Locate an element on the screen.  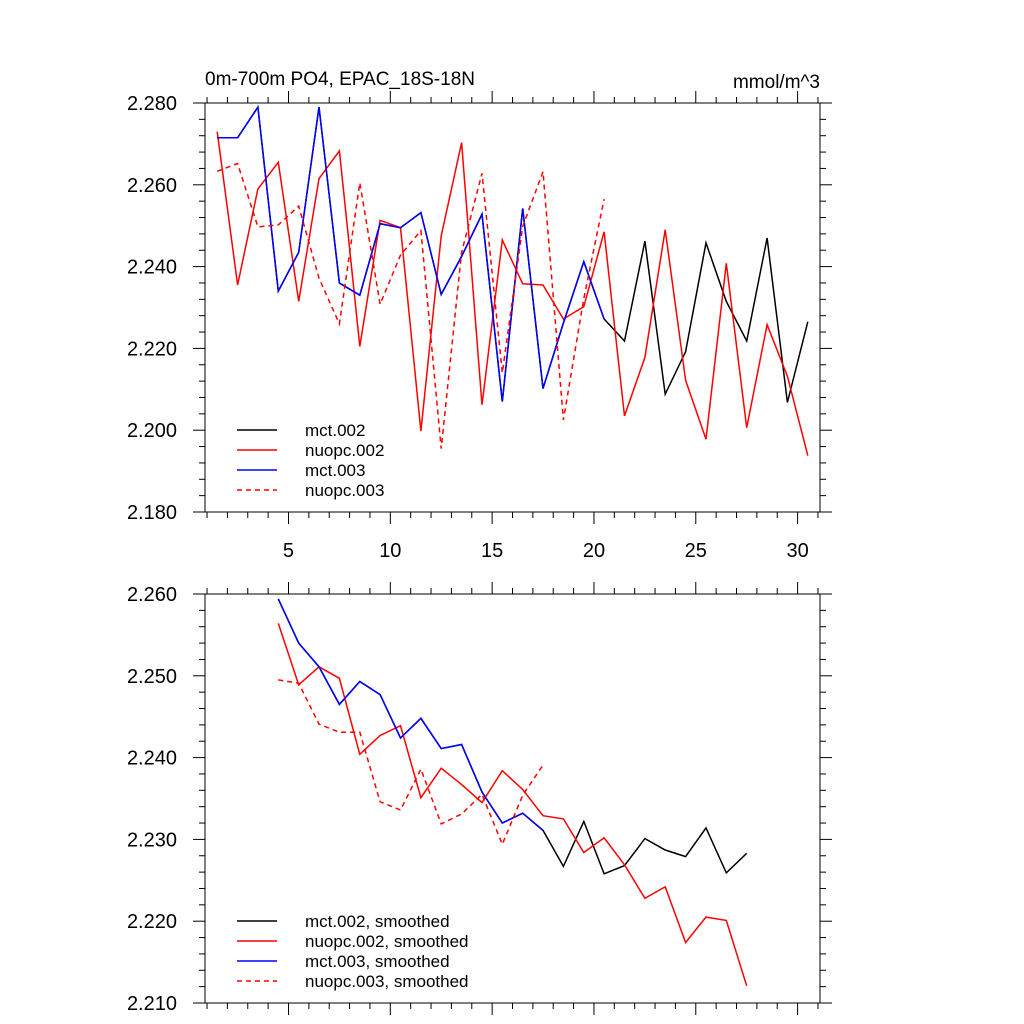
series-line-mct-003-smoothed is located at coordinates (410, 714).